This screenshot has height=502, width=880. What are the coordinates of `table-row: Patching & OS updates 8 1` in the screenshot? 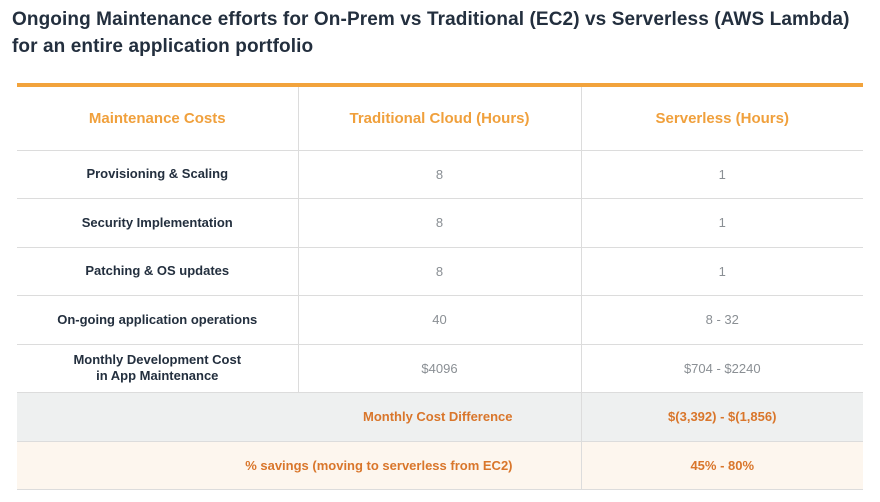 It's located at (440, 271).